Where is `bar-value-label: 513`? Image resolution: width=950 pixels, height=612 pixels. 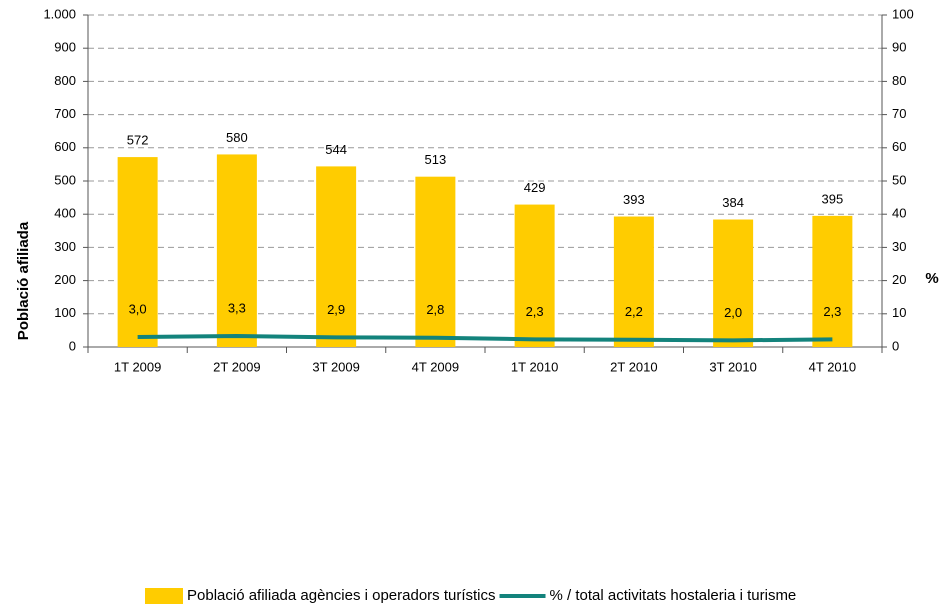 bar-value-label: 513 is located at coordinates (436, 159).